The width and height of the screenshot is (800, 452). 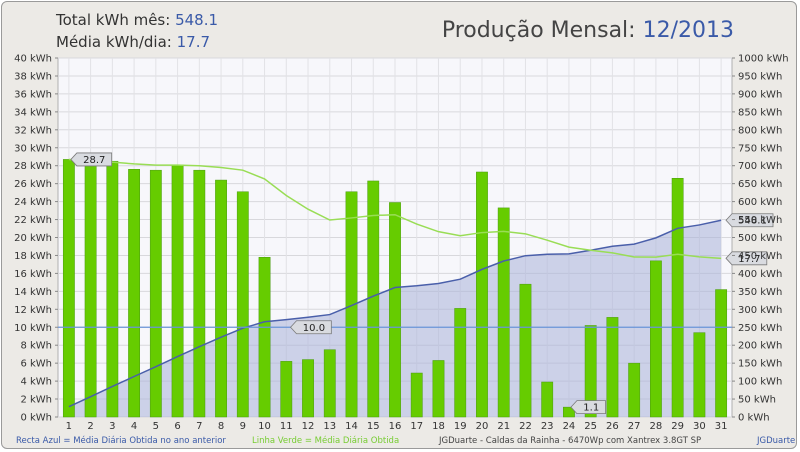 What do you see at coordinates (33, 292) in the screenshot?
I see `left-tick-label: 14 kWh` at bounding box center [33, 292].